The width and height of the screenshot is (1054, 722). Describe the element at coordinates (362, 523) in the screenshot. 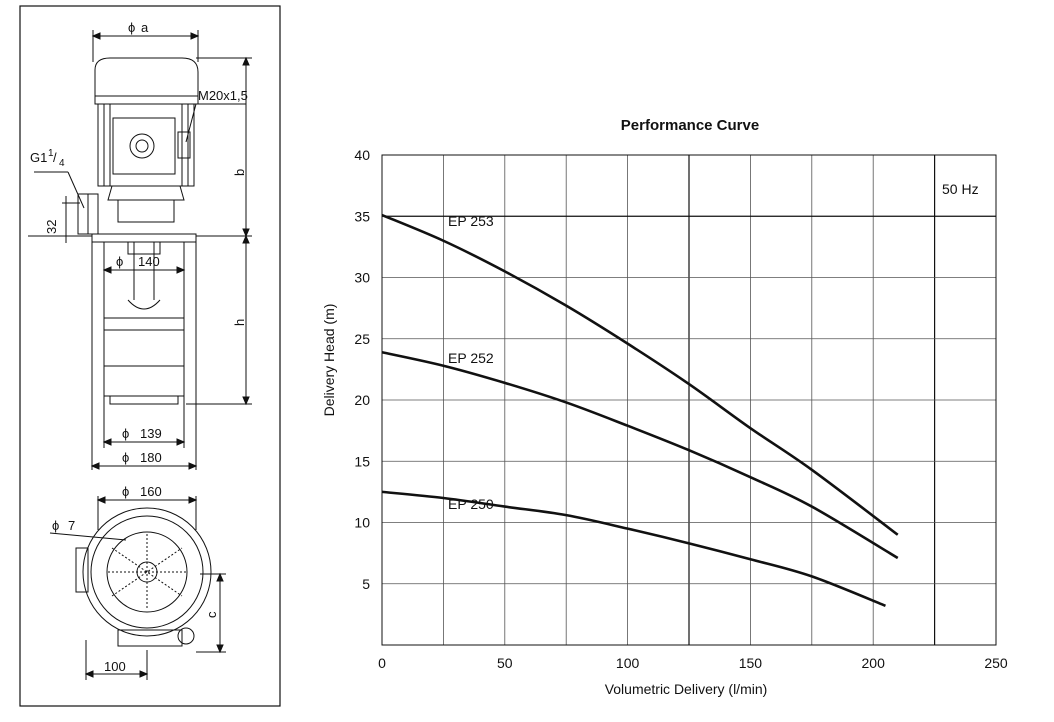

I see `y-tick-label: 10` at that location.